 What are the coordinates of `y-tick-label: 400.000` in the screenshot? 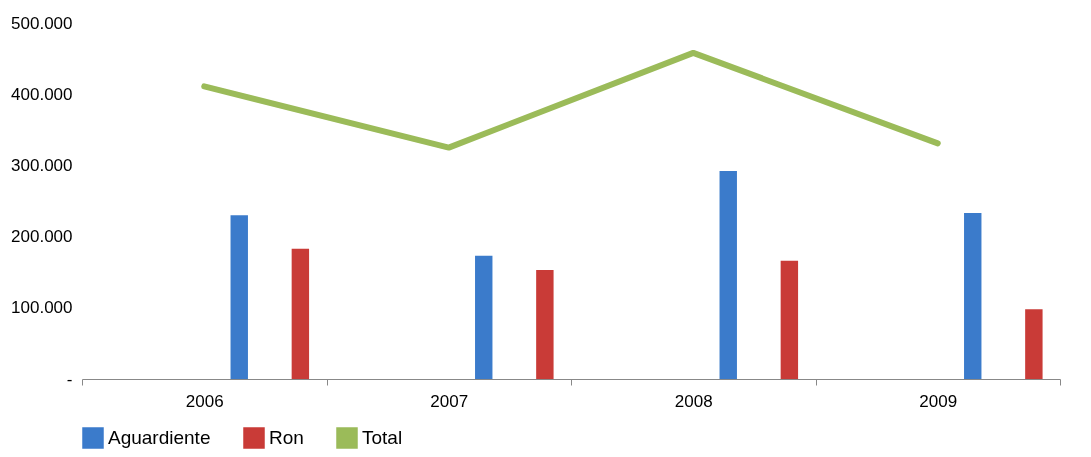 It's located at (42, 94).